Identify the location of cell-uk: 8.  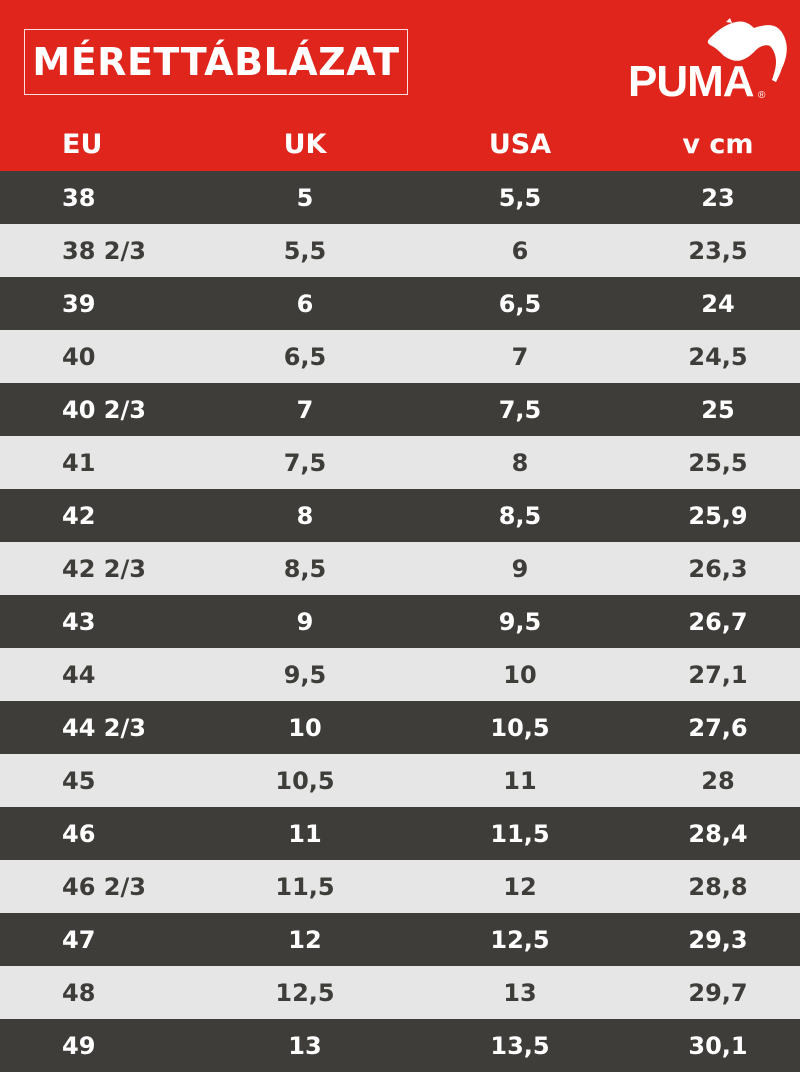
(305, 515).